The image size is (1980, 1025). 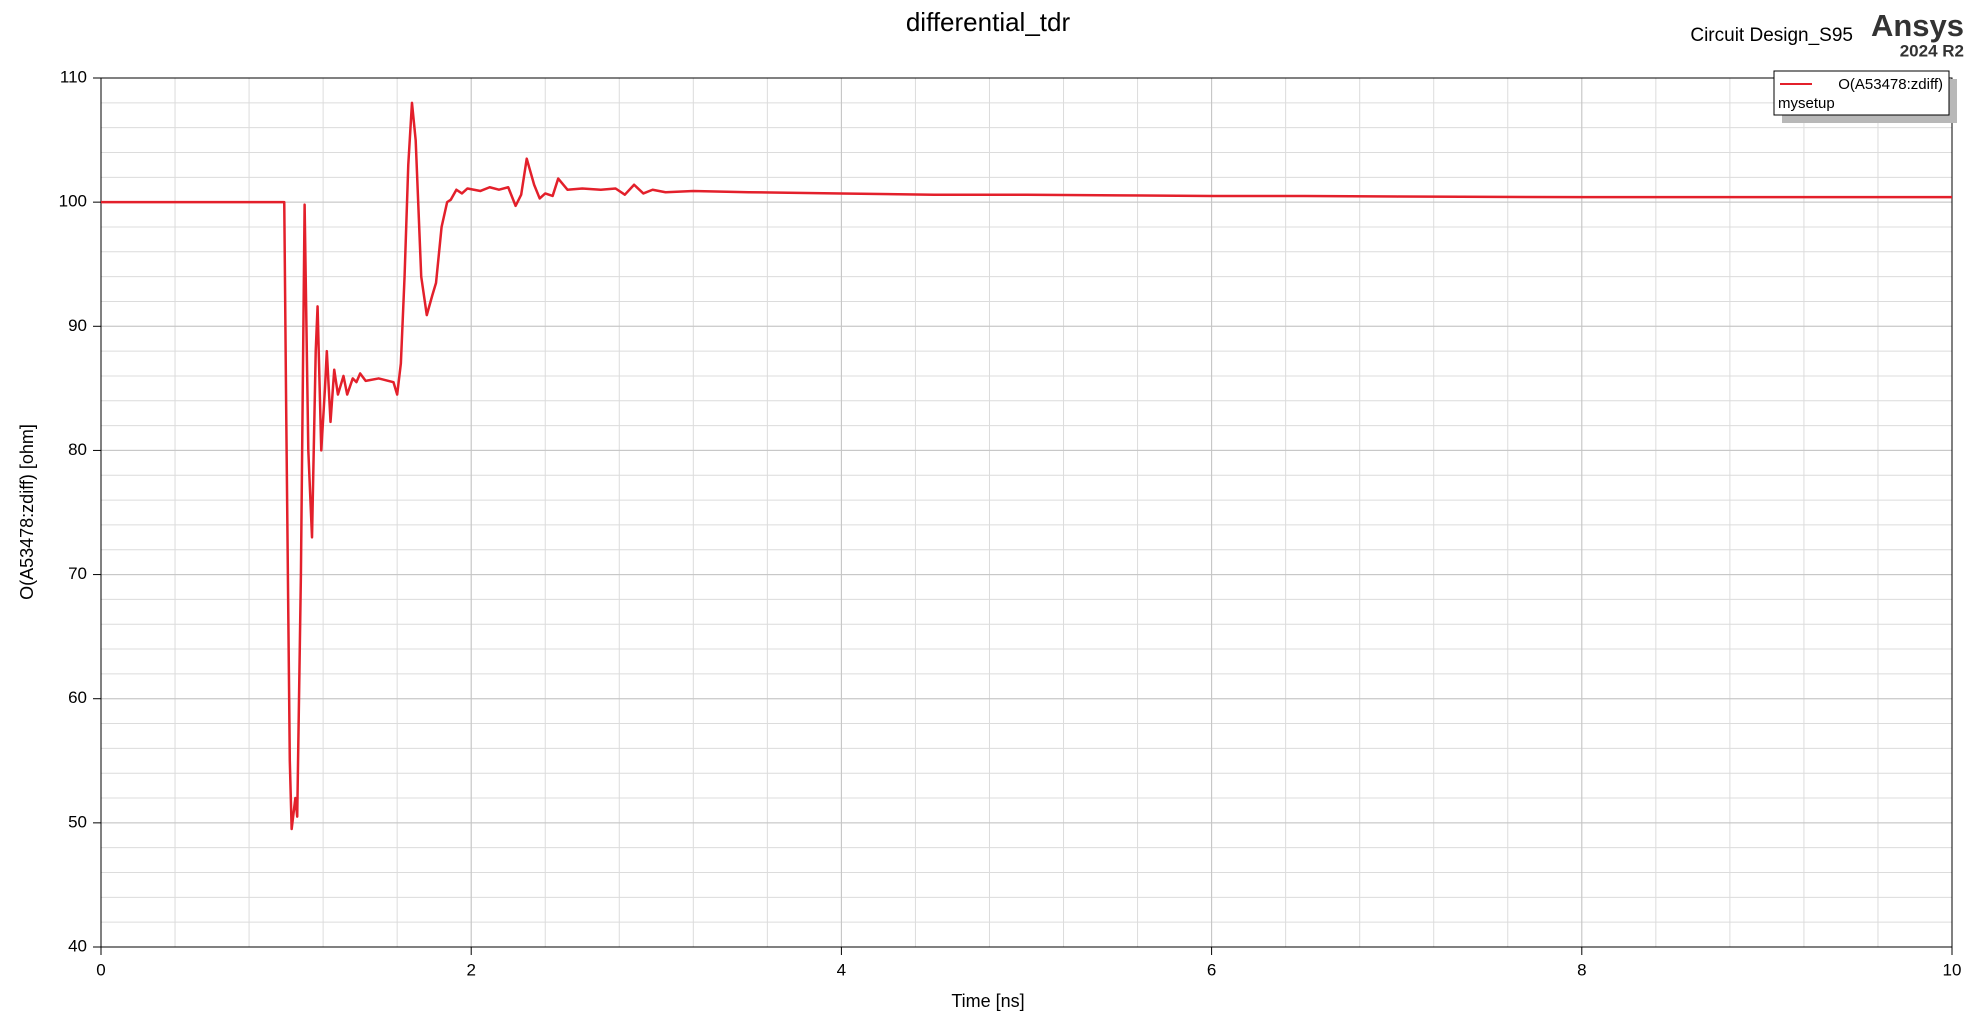 I want to click on x-axis-label: Time [ns], so click(x=987, y=1001).